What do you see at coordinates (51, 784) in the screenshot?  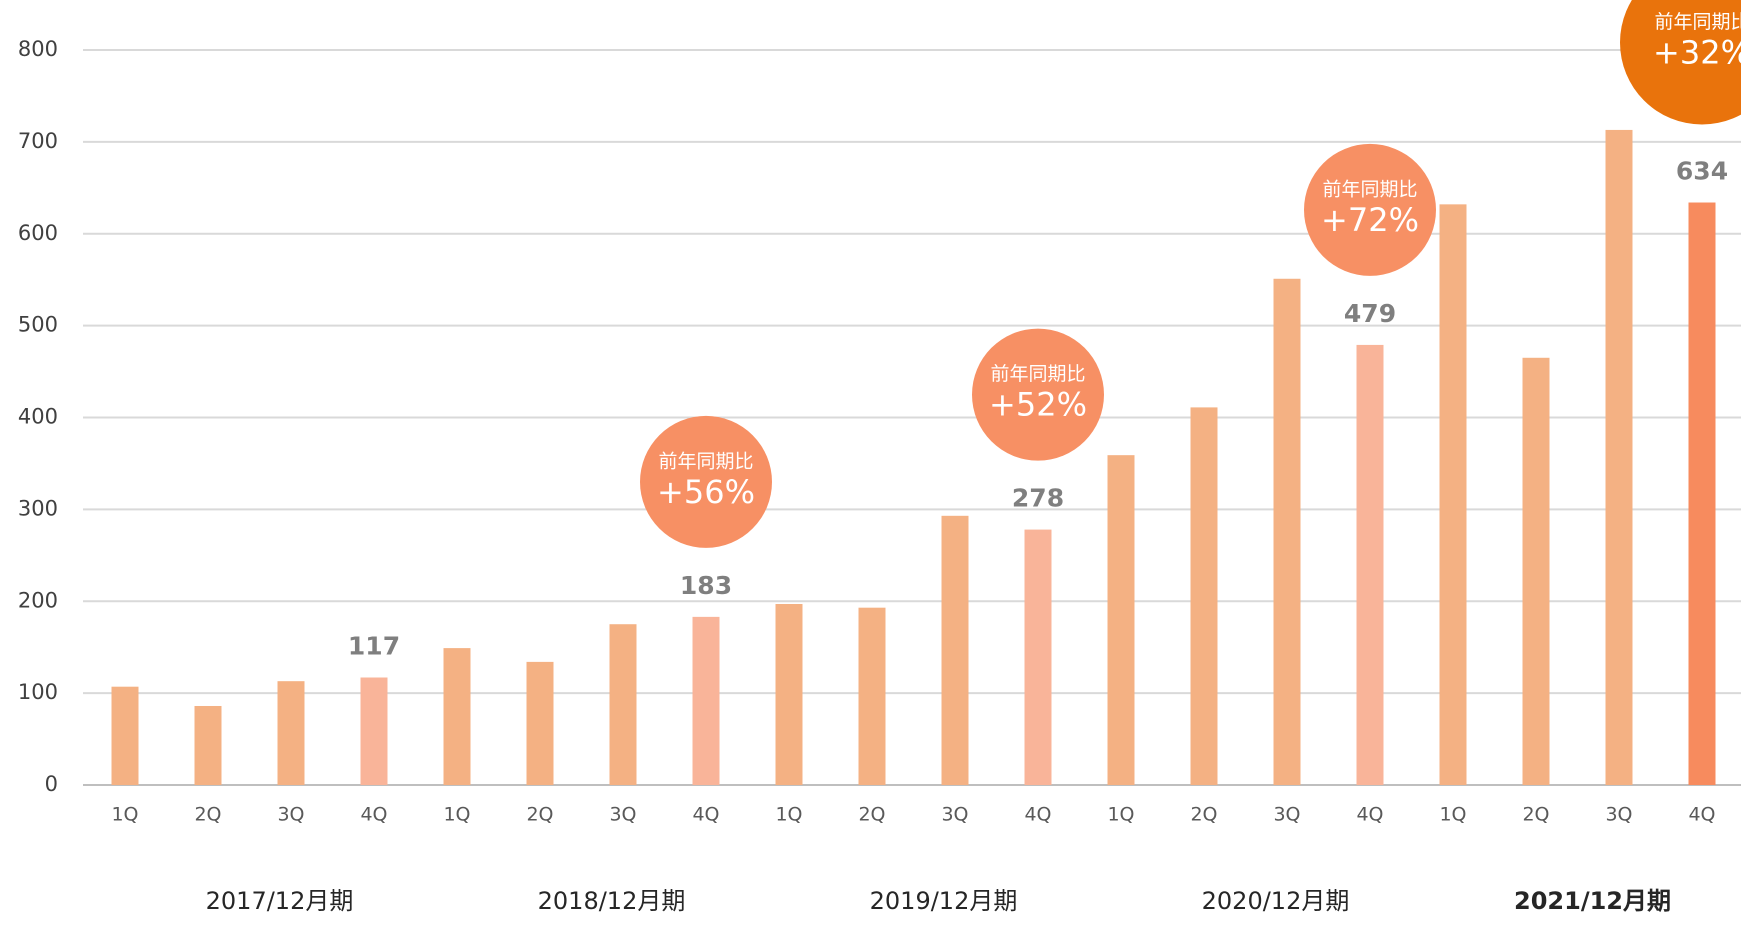 I see `y-tick-label: 0` at bounding box center [51, 784].